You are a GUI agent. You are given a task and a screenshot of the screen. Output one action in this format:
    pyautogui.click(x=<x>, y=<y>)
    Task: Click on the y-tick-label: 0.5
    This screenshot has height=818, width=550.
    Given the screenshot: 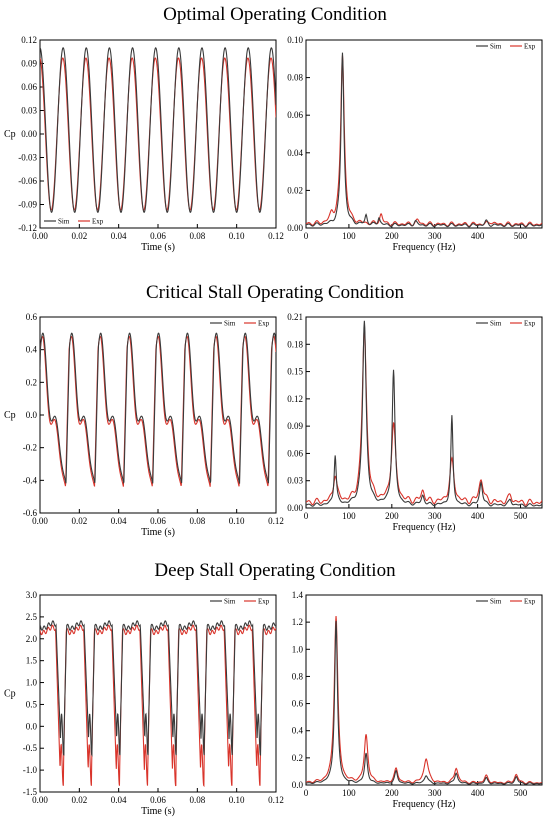 What is the action you would take?
    pyautogui.click(x=32, y=704)
    